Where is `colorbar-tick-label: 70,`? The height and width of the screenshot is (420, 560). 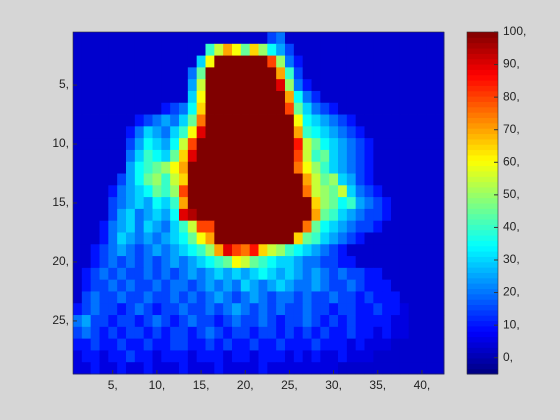
colorbar-tick-label: 70, is located at coordinates (511, 129).